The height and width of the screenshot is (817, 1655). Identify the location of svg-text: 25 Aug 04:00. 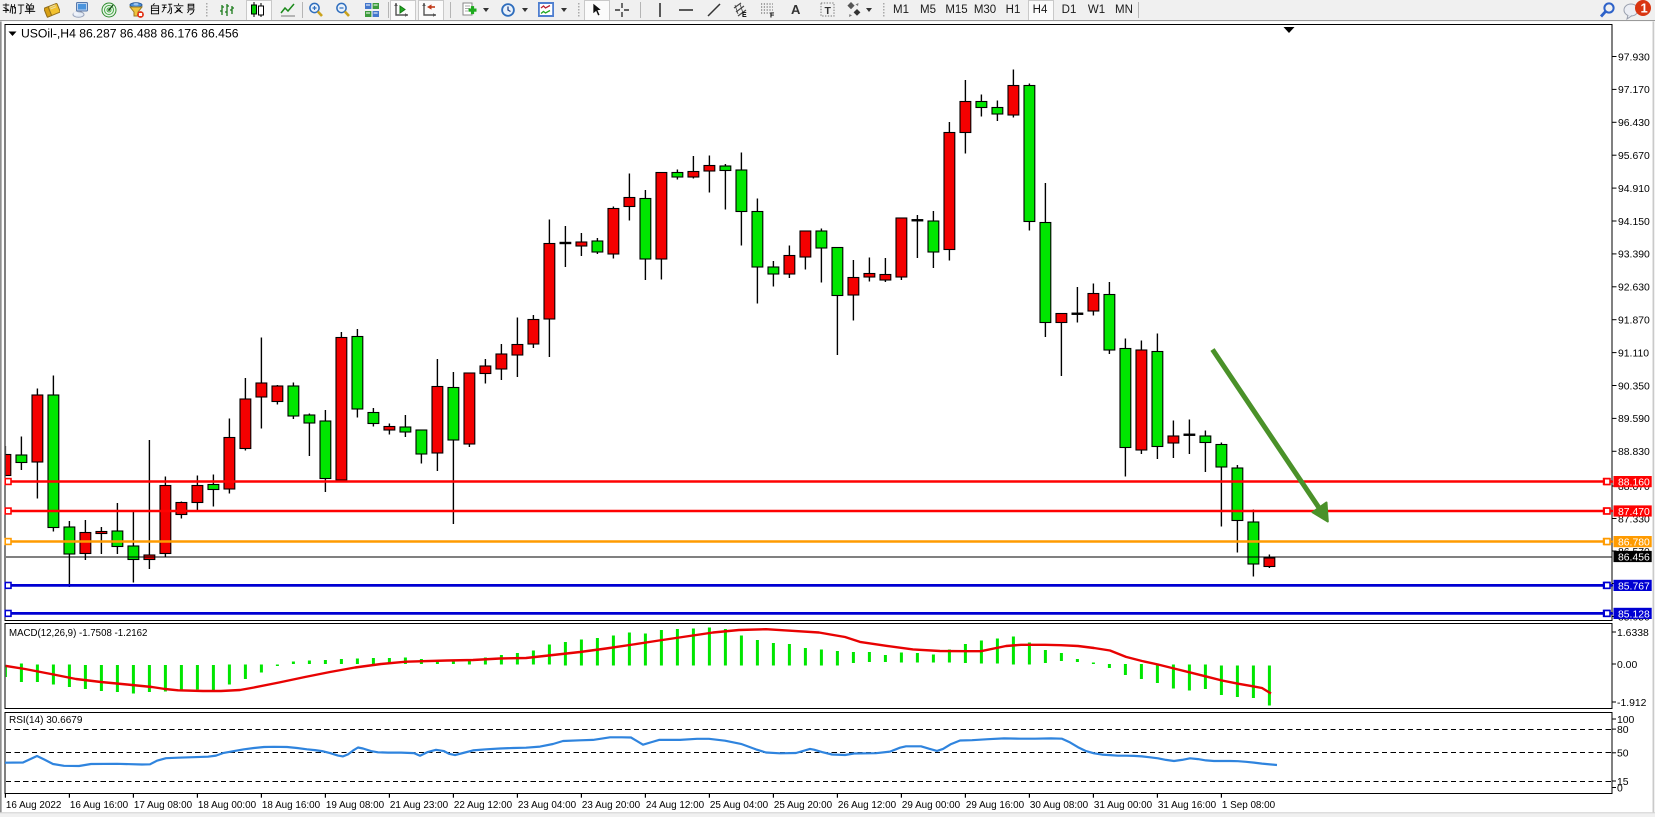
(739, 805).